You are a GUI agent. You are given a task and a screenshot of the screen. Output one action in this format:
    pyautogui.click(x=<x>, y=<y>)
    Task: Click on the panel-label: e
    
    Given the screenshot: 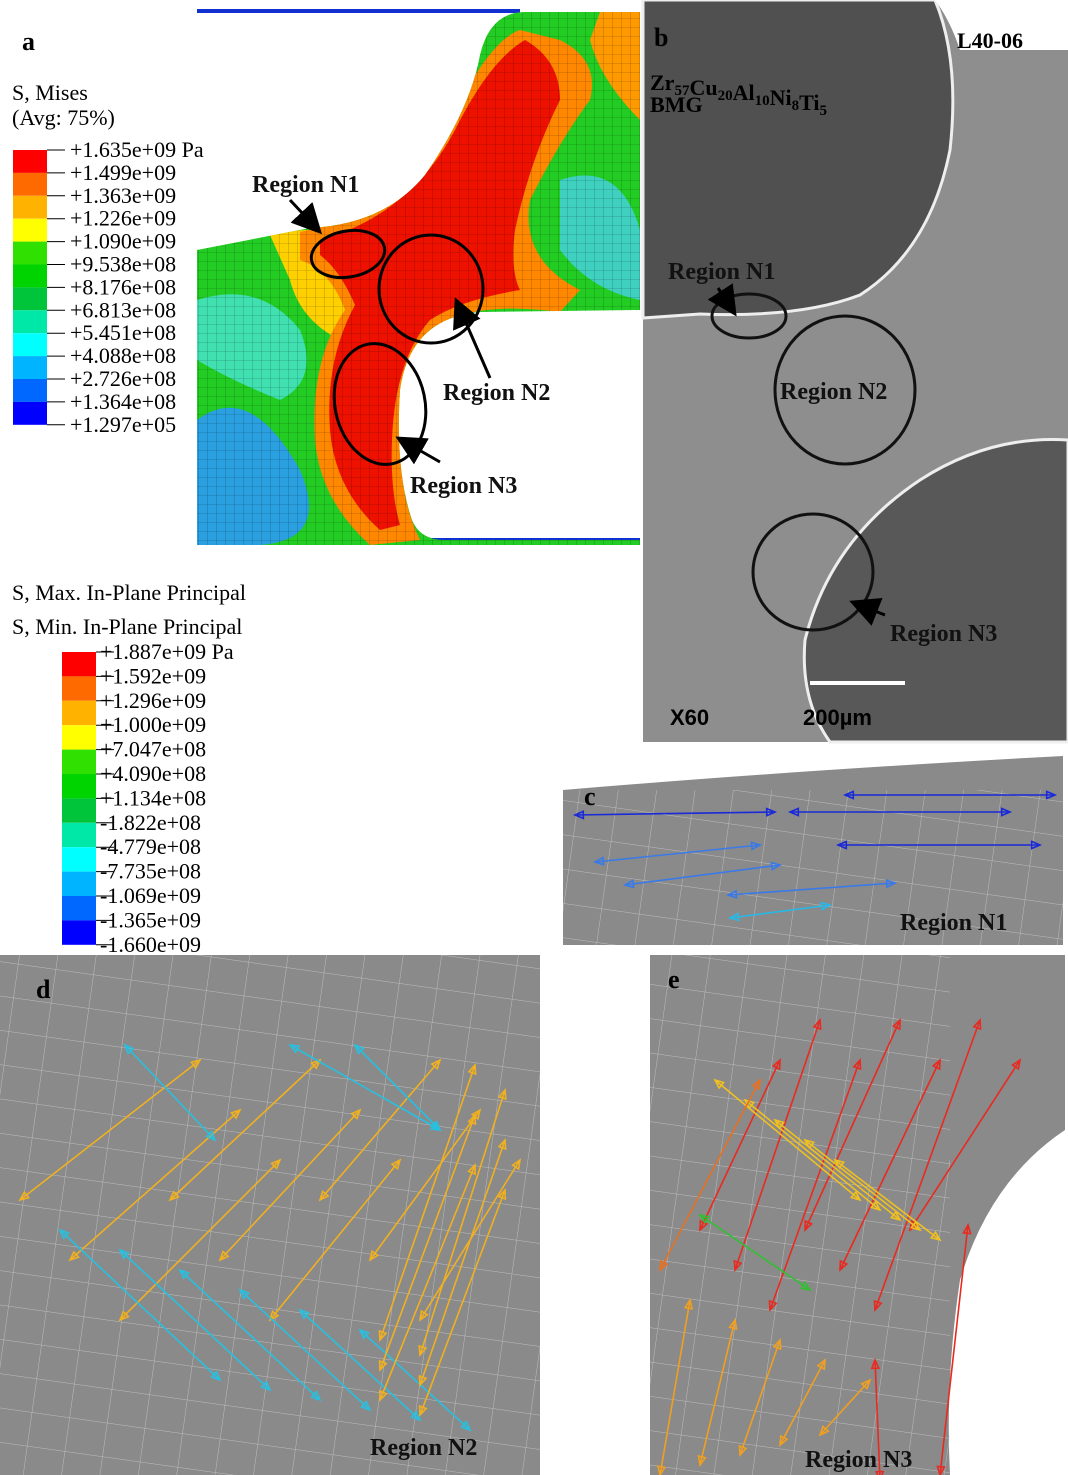 What is the action you would take?
    pyautogui.click(x=674, y=979)
    